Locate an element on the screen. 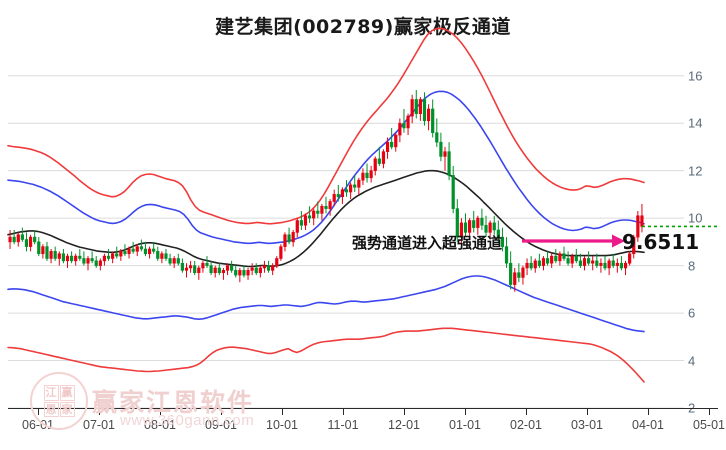 The height and width of the screenshot is (450, 726). y-axis-tick-4: 4 is located at coordinates (692, 361).